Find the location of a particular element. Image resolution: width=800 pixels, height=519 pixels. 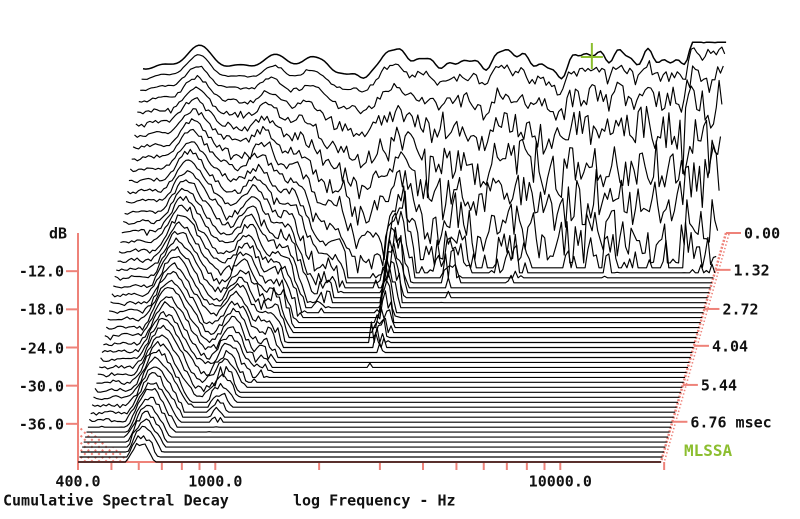

x-tick-label: 400.0 is located at coordinates (78, 481).